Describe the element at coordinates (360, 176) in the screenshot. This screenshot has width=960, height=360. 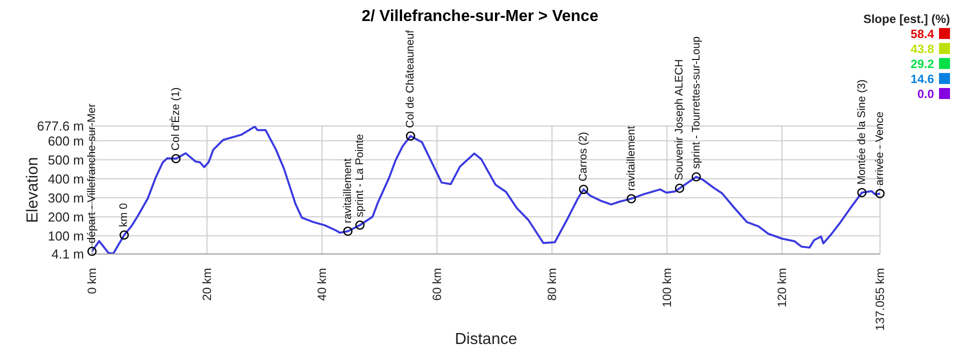
I see `annotation: sprint - La Pointe` at that location.